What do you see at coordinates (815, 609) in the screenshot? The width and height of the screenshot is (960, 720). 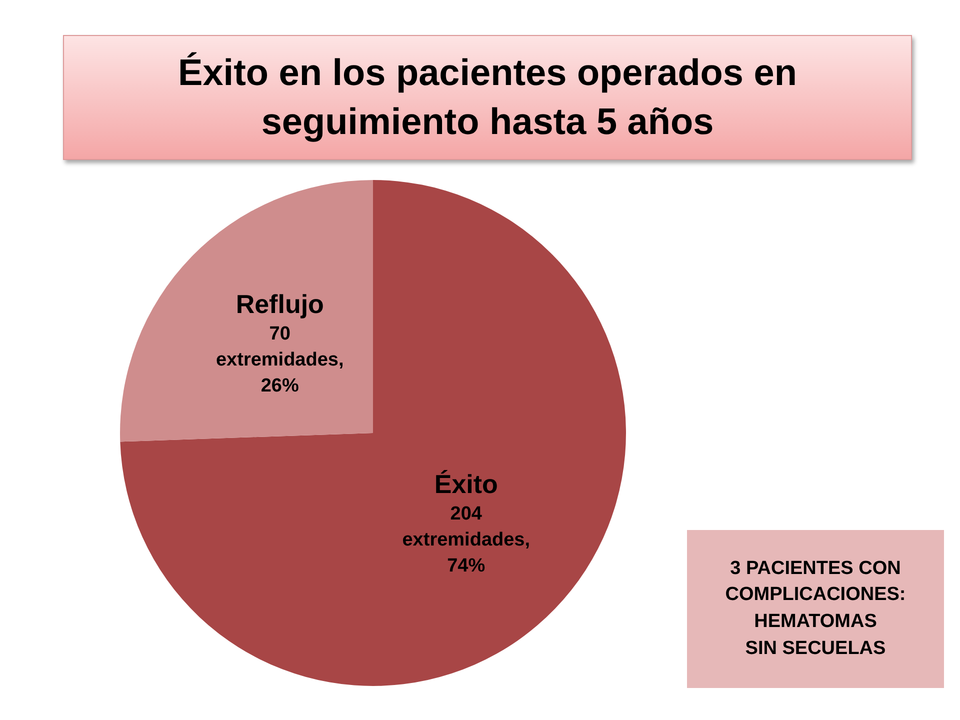 I see `text: 3 PACIENTES CON COMPLICACIONES: HEMATOMAS SIN SECUELAS` at bounding box center [815, 609].